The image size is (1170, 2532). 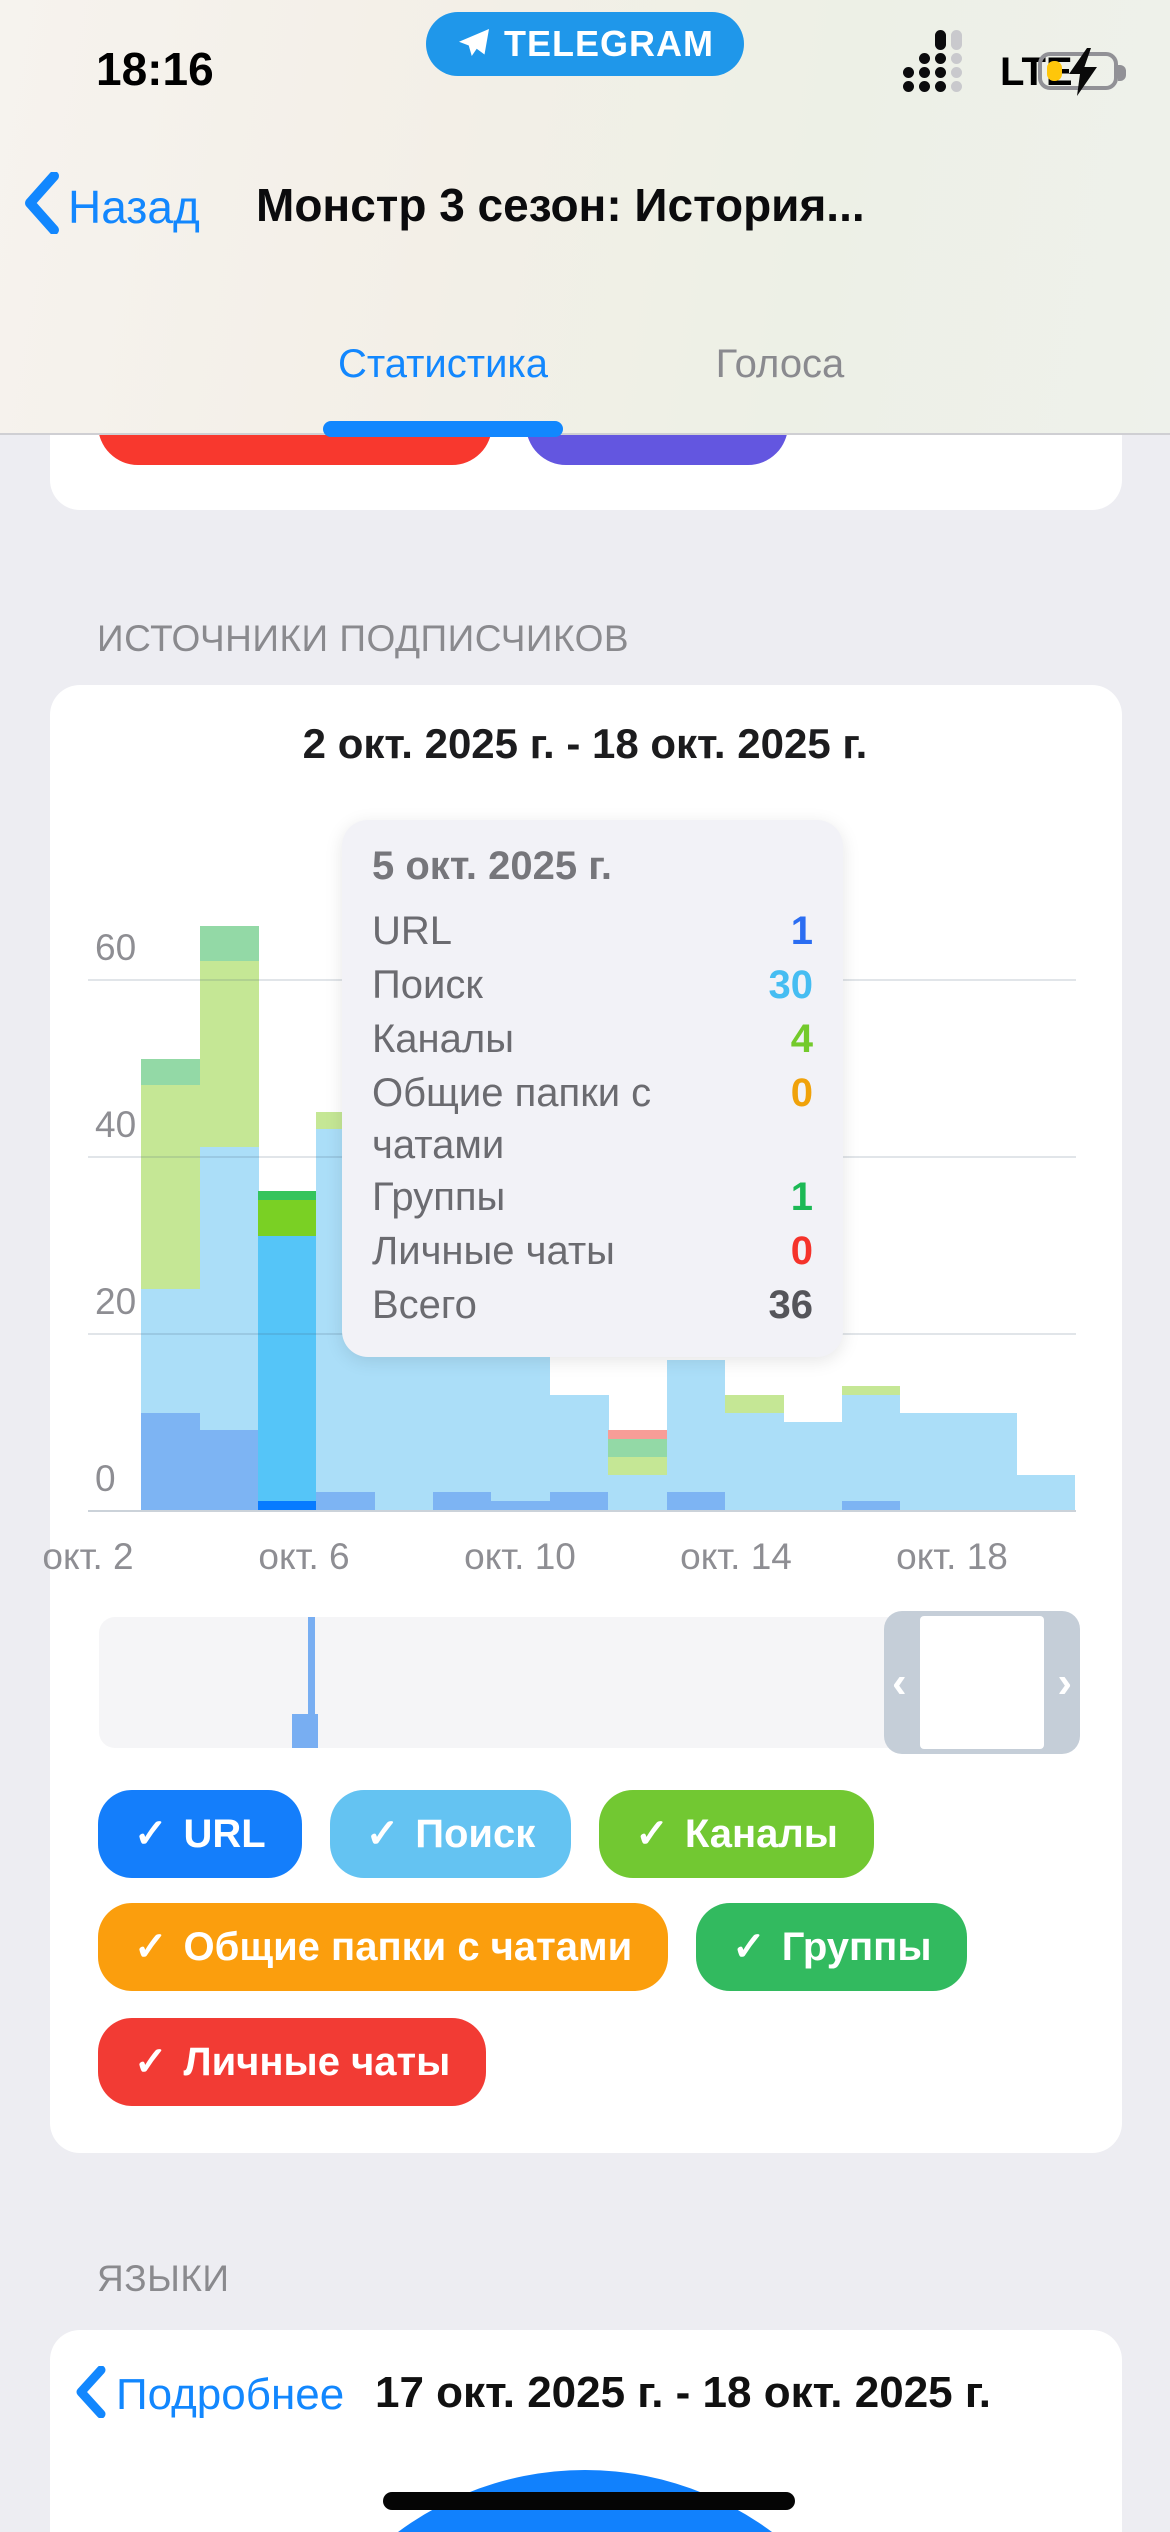 What do you see at coordinates (155, 69) in the screenshot?
I see `status-time: 18:16` at bounding box center [155, 69].